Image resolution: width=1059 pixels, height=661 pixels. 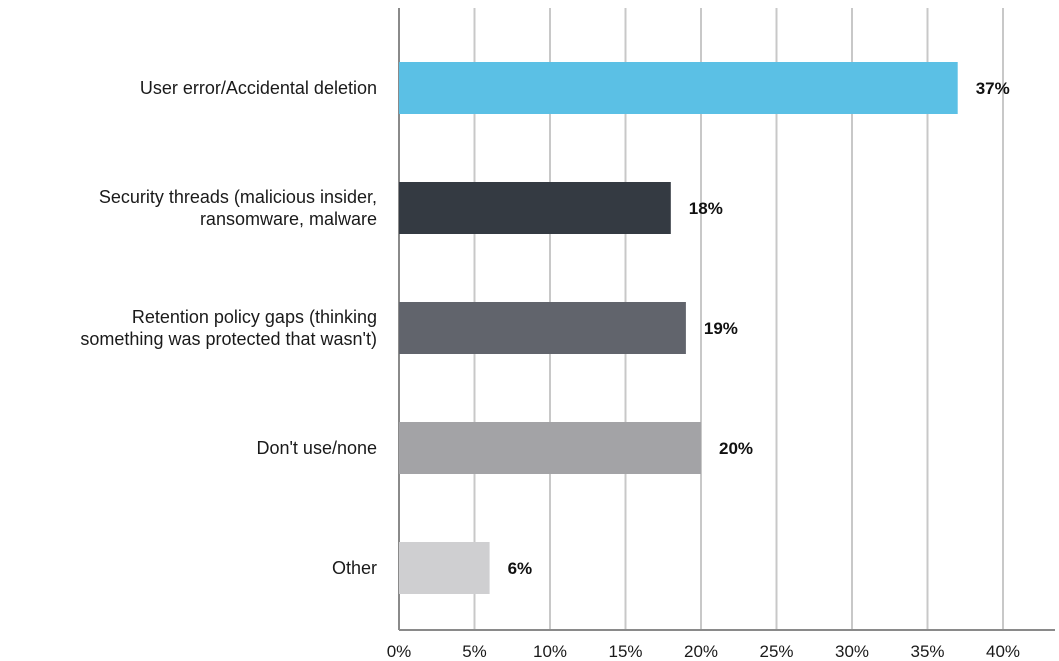 What do you see at coordinates (625, 651) in the screenshot?
I see `x-tick-label: 15%` at bounding box center [625, 651].